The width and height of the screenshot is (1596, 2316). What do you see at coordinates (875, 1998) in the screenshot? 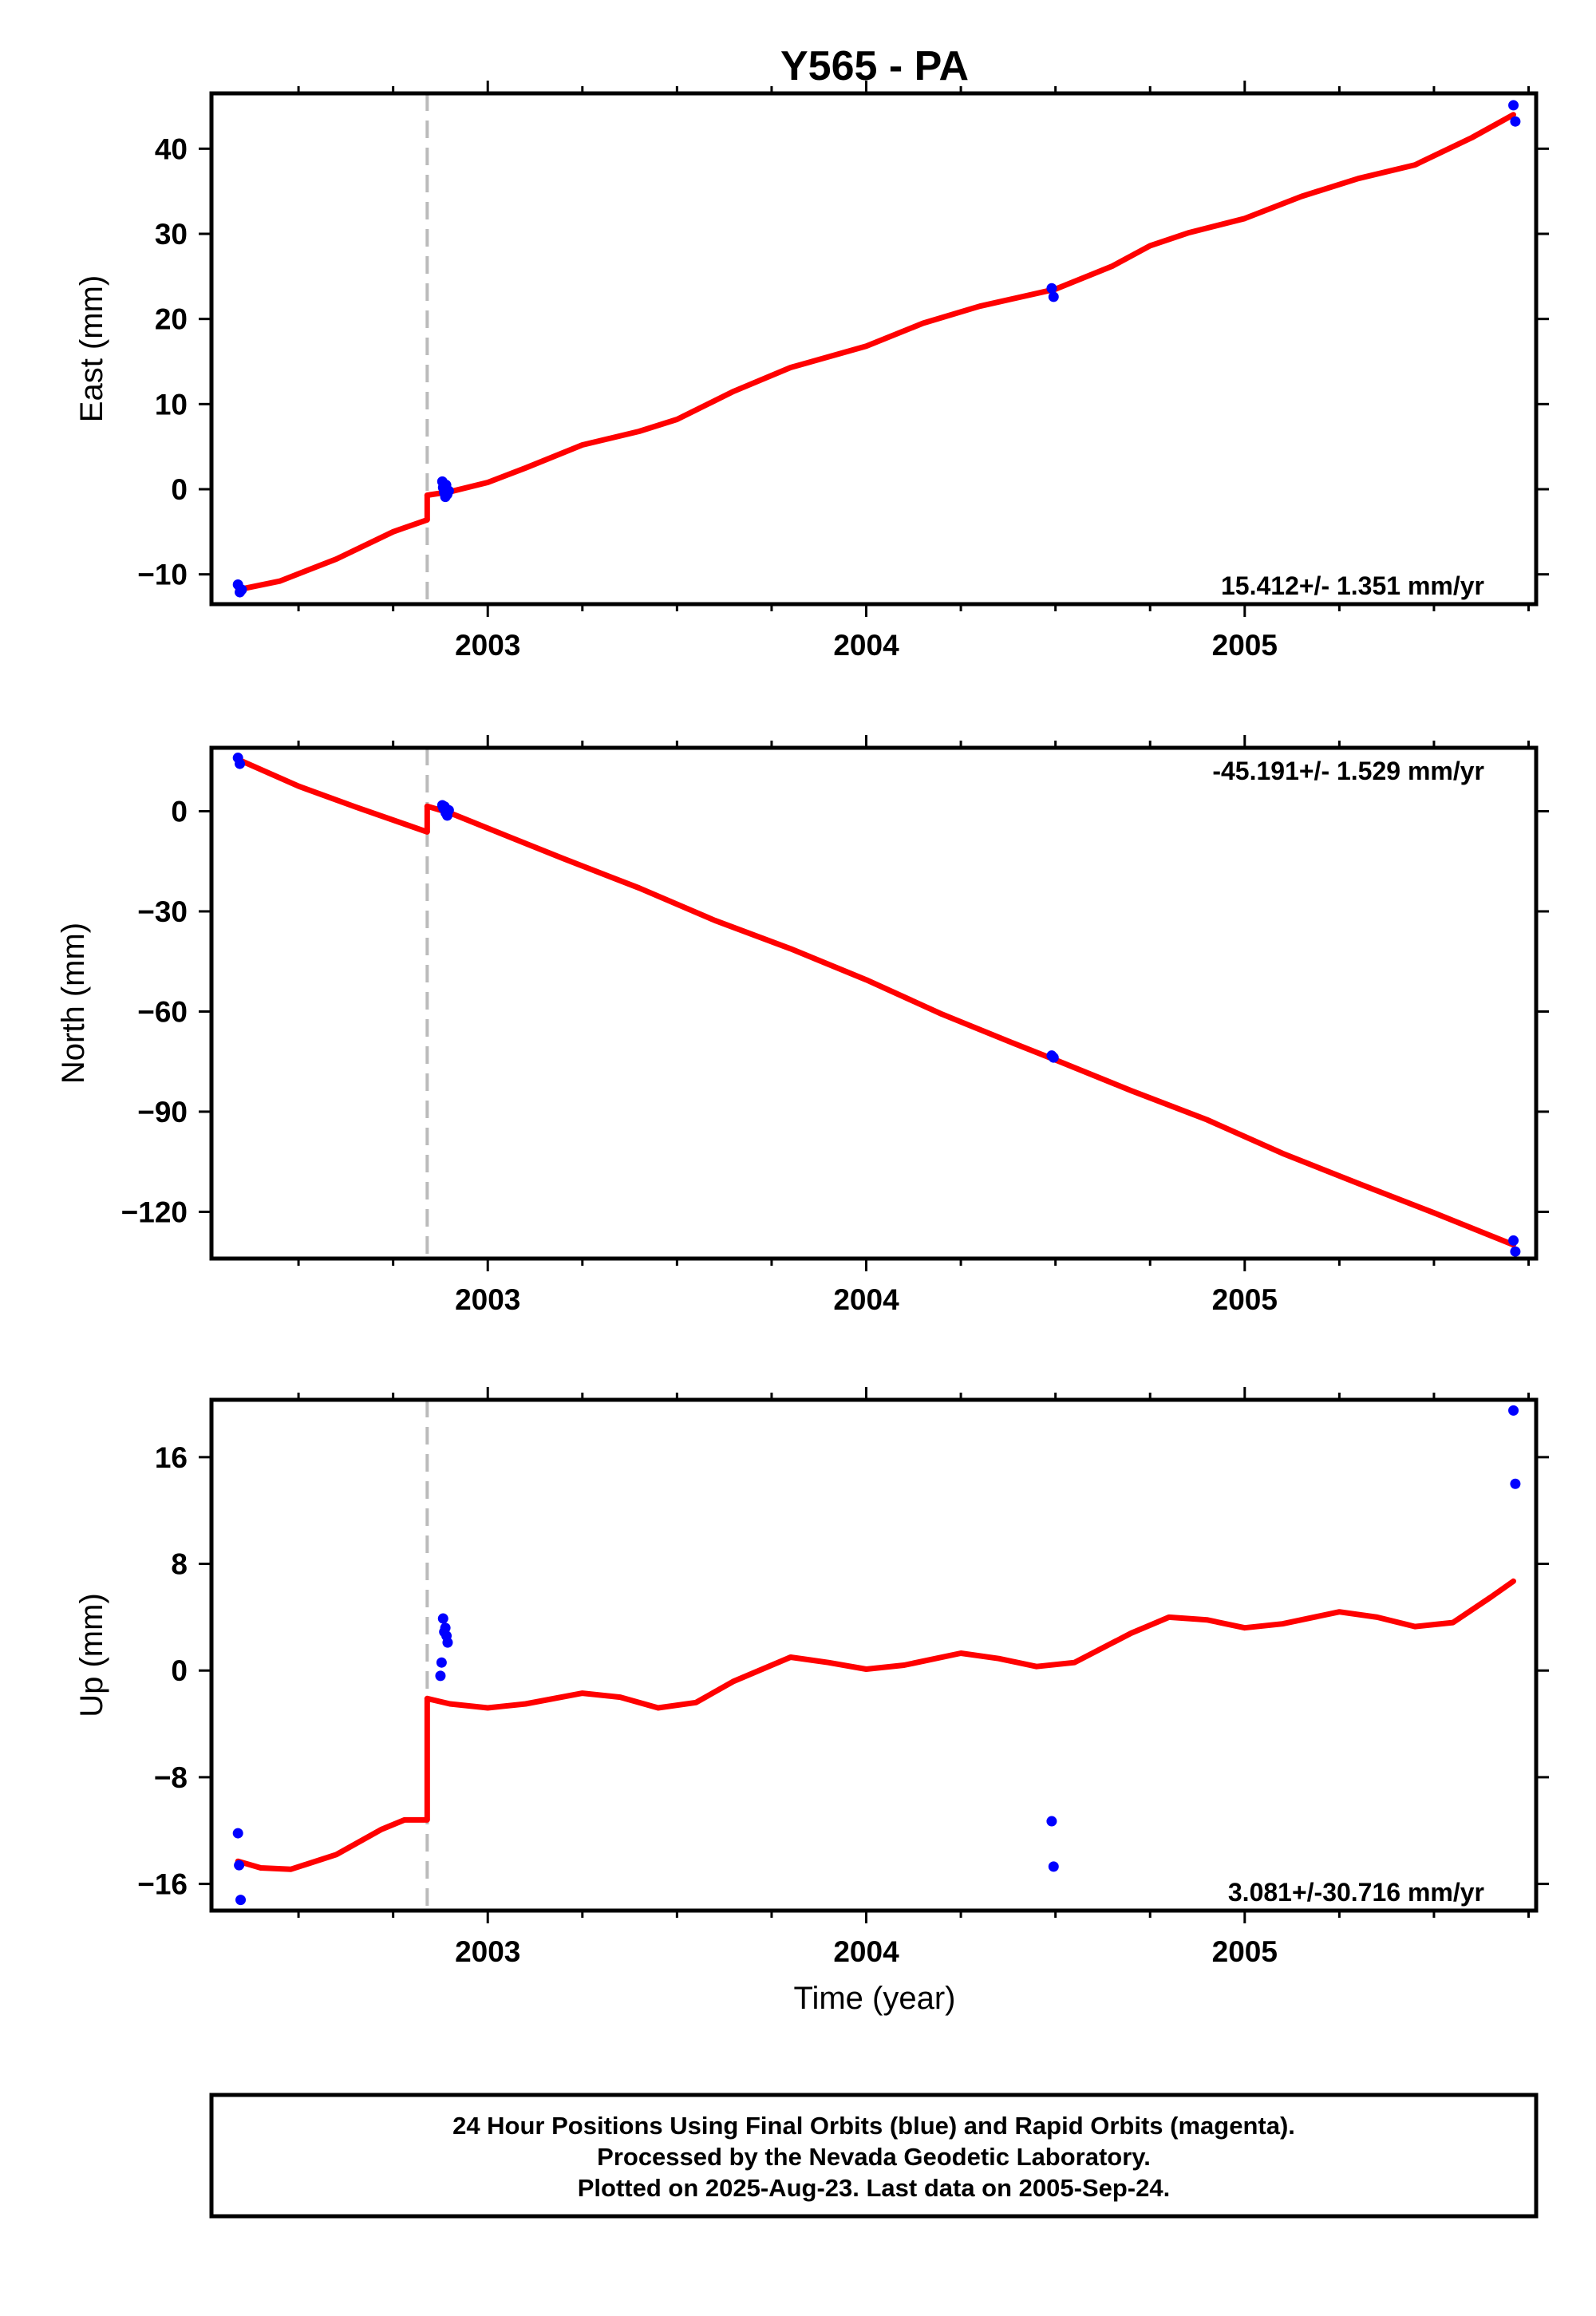
I see `x-axis-label: Time (year)` at bounding box center [875, 1998].